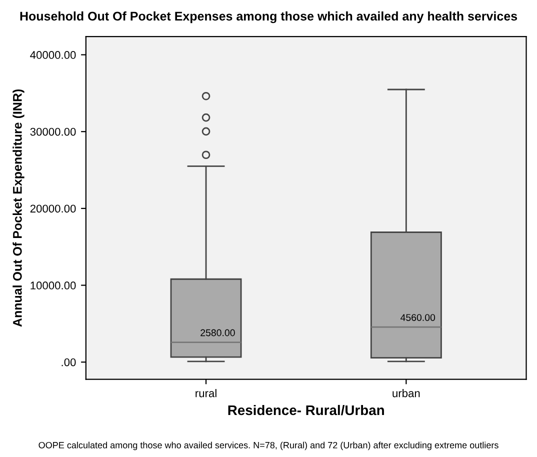 The image size is (537, 457). Describe the element at coordinates (269, 17) in the screenshot. I see `chart-title: Household Out Of Pocket Expenses among those which availed any health services` at that location.